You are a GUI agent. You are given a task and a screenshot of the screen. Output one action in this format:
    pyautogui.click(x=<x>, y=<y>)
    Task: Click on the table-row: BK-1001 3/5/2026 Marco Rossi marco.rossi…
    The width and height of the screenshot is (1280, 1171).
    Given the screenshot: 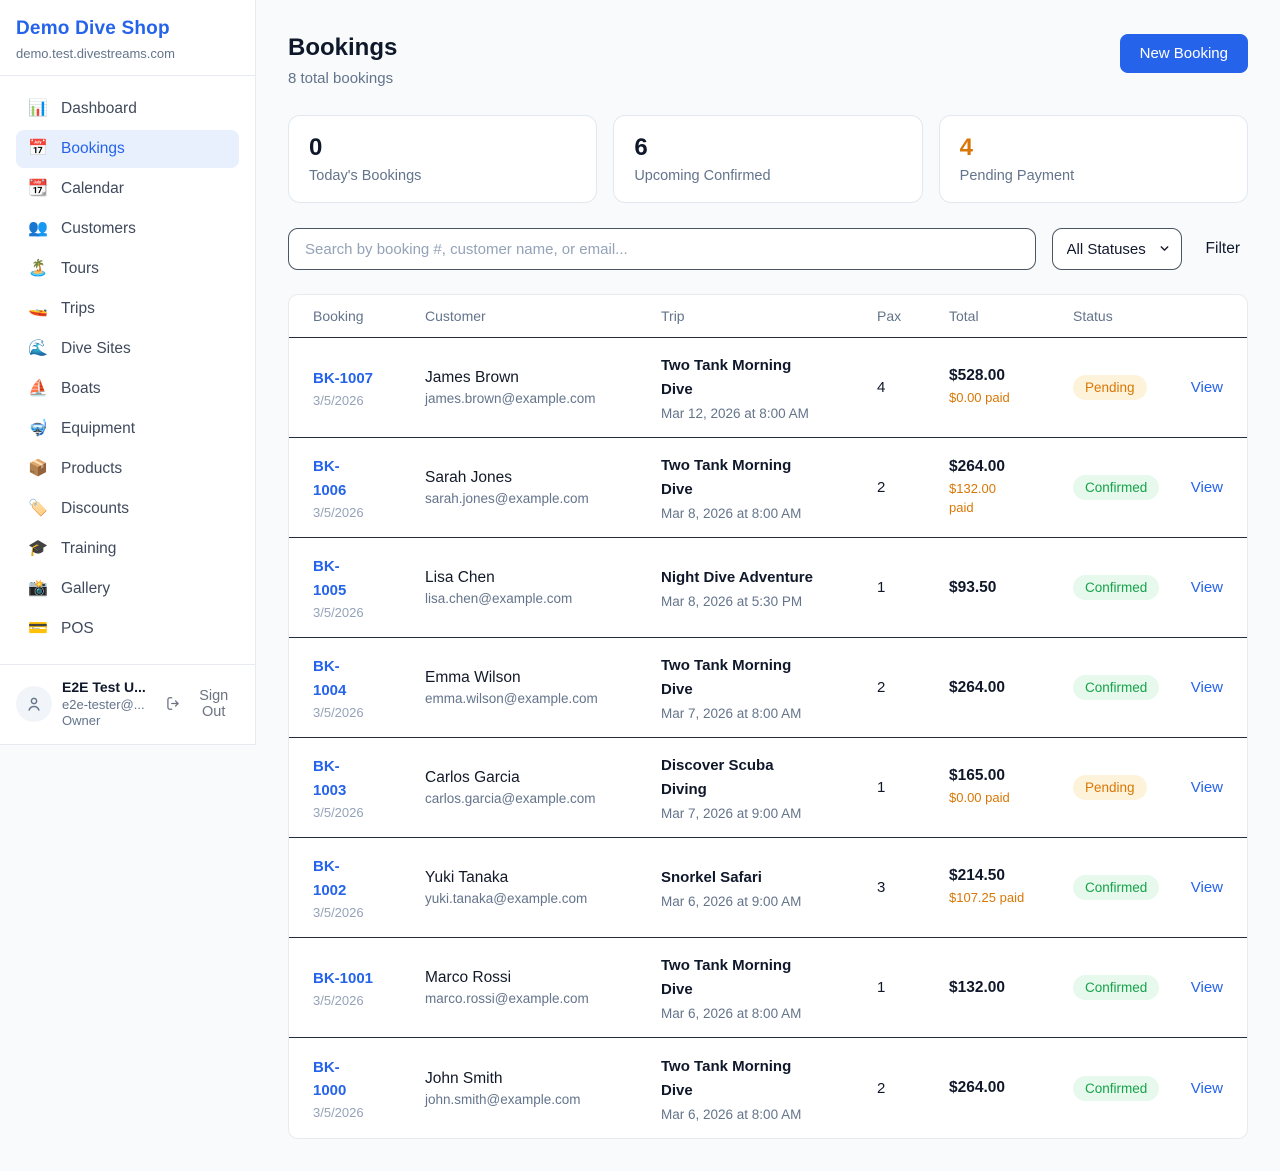 What is the action you would take?
    pyautogui.click(x=768, y=988)
    